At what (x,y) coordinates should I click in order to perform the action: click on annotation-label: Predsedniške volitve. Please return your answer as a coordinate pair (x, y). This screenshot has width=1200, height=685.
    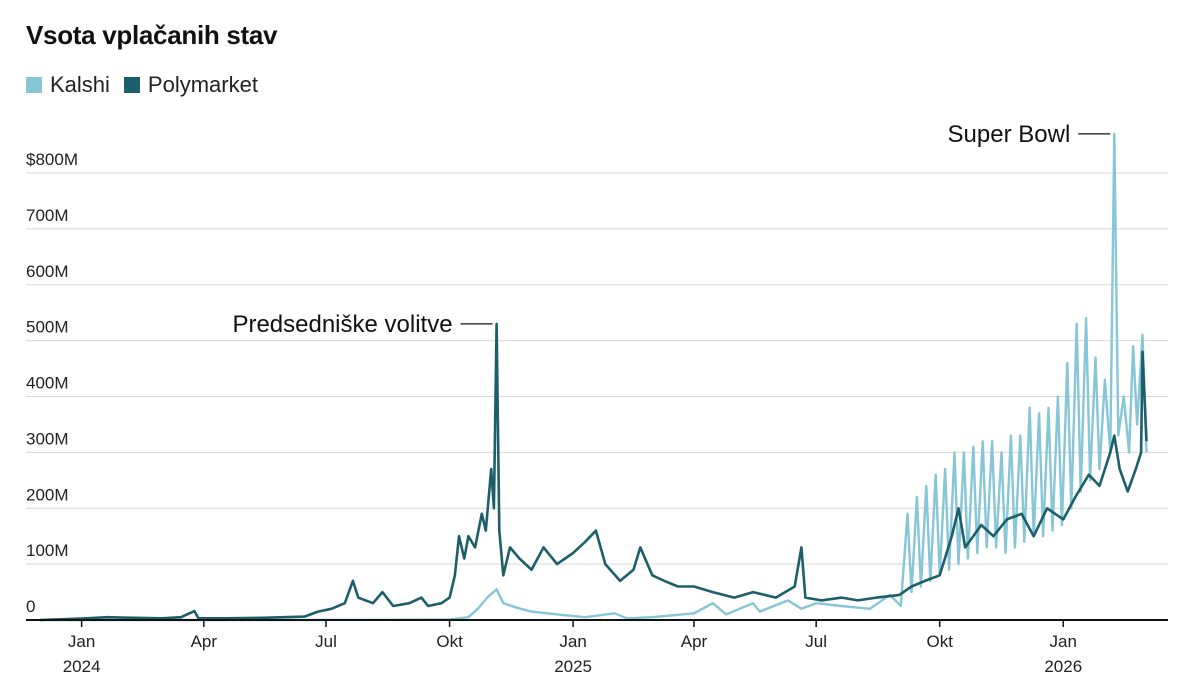
    Looking at the image, I should click on (342, 324).